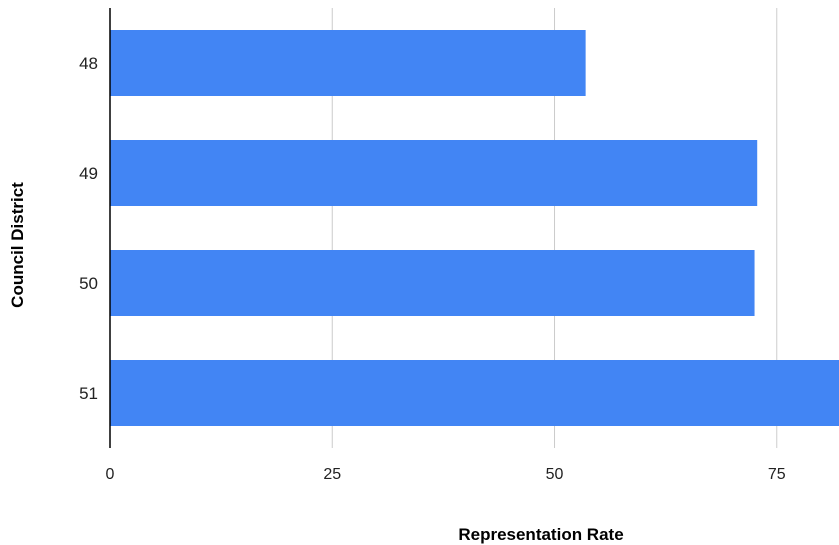  Describe the element at coordinates (555, 474) in the screenshot. I see `x-tick-label: 50` at that location.